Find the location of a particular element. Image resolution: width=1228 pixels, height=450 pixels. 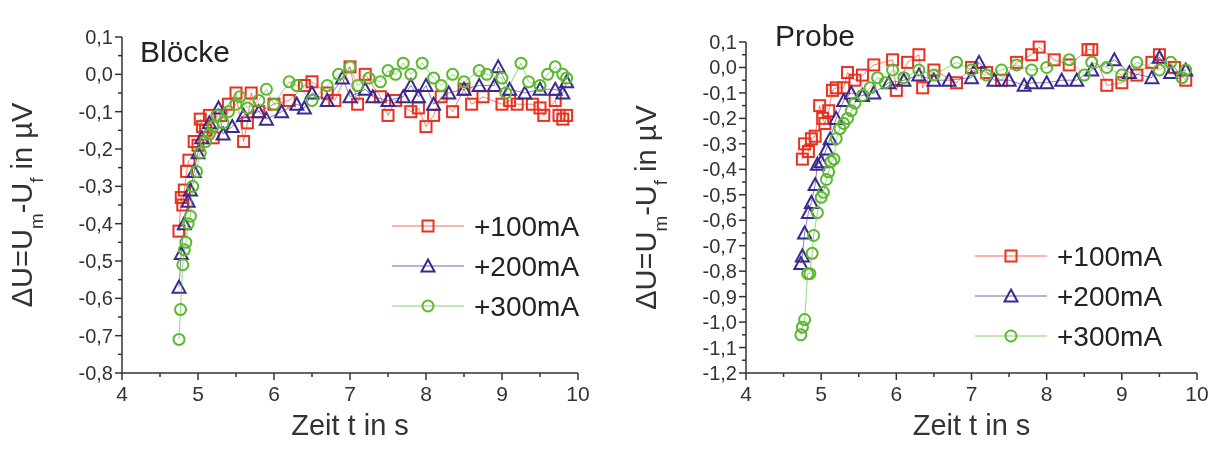

legend-label: +300mA is located at coordinates (1110, 336).